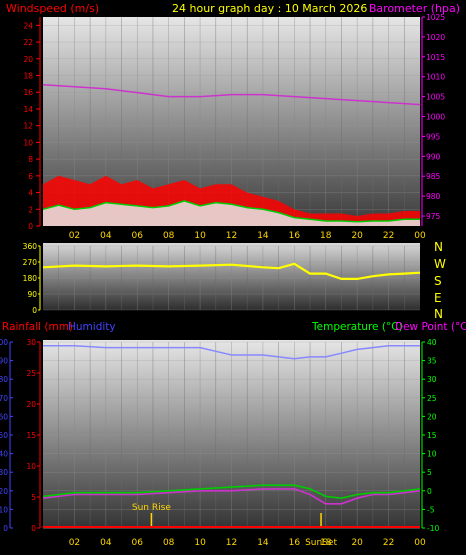 The height and width of the screenshot is (555, 466). I want to click on wind-x-tick: 16, so click(295, 236).